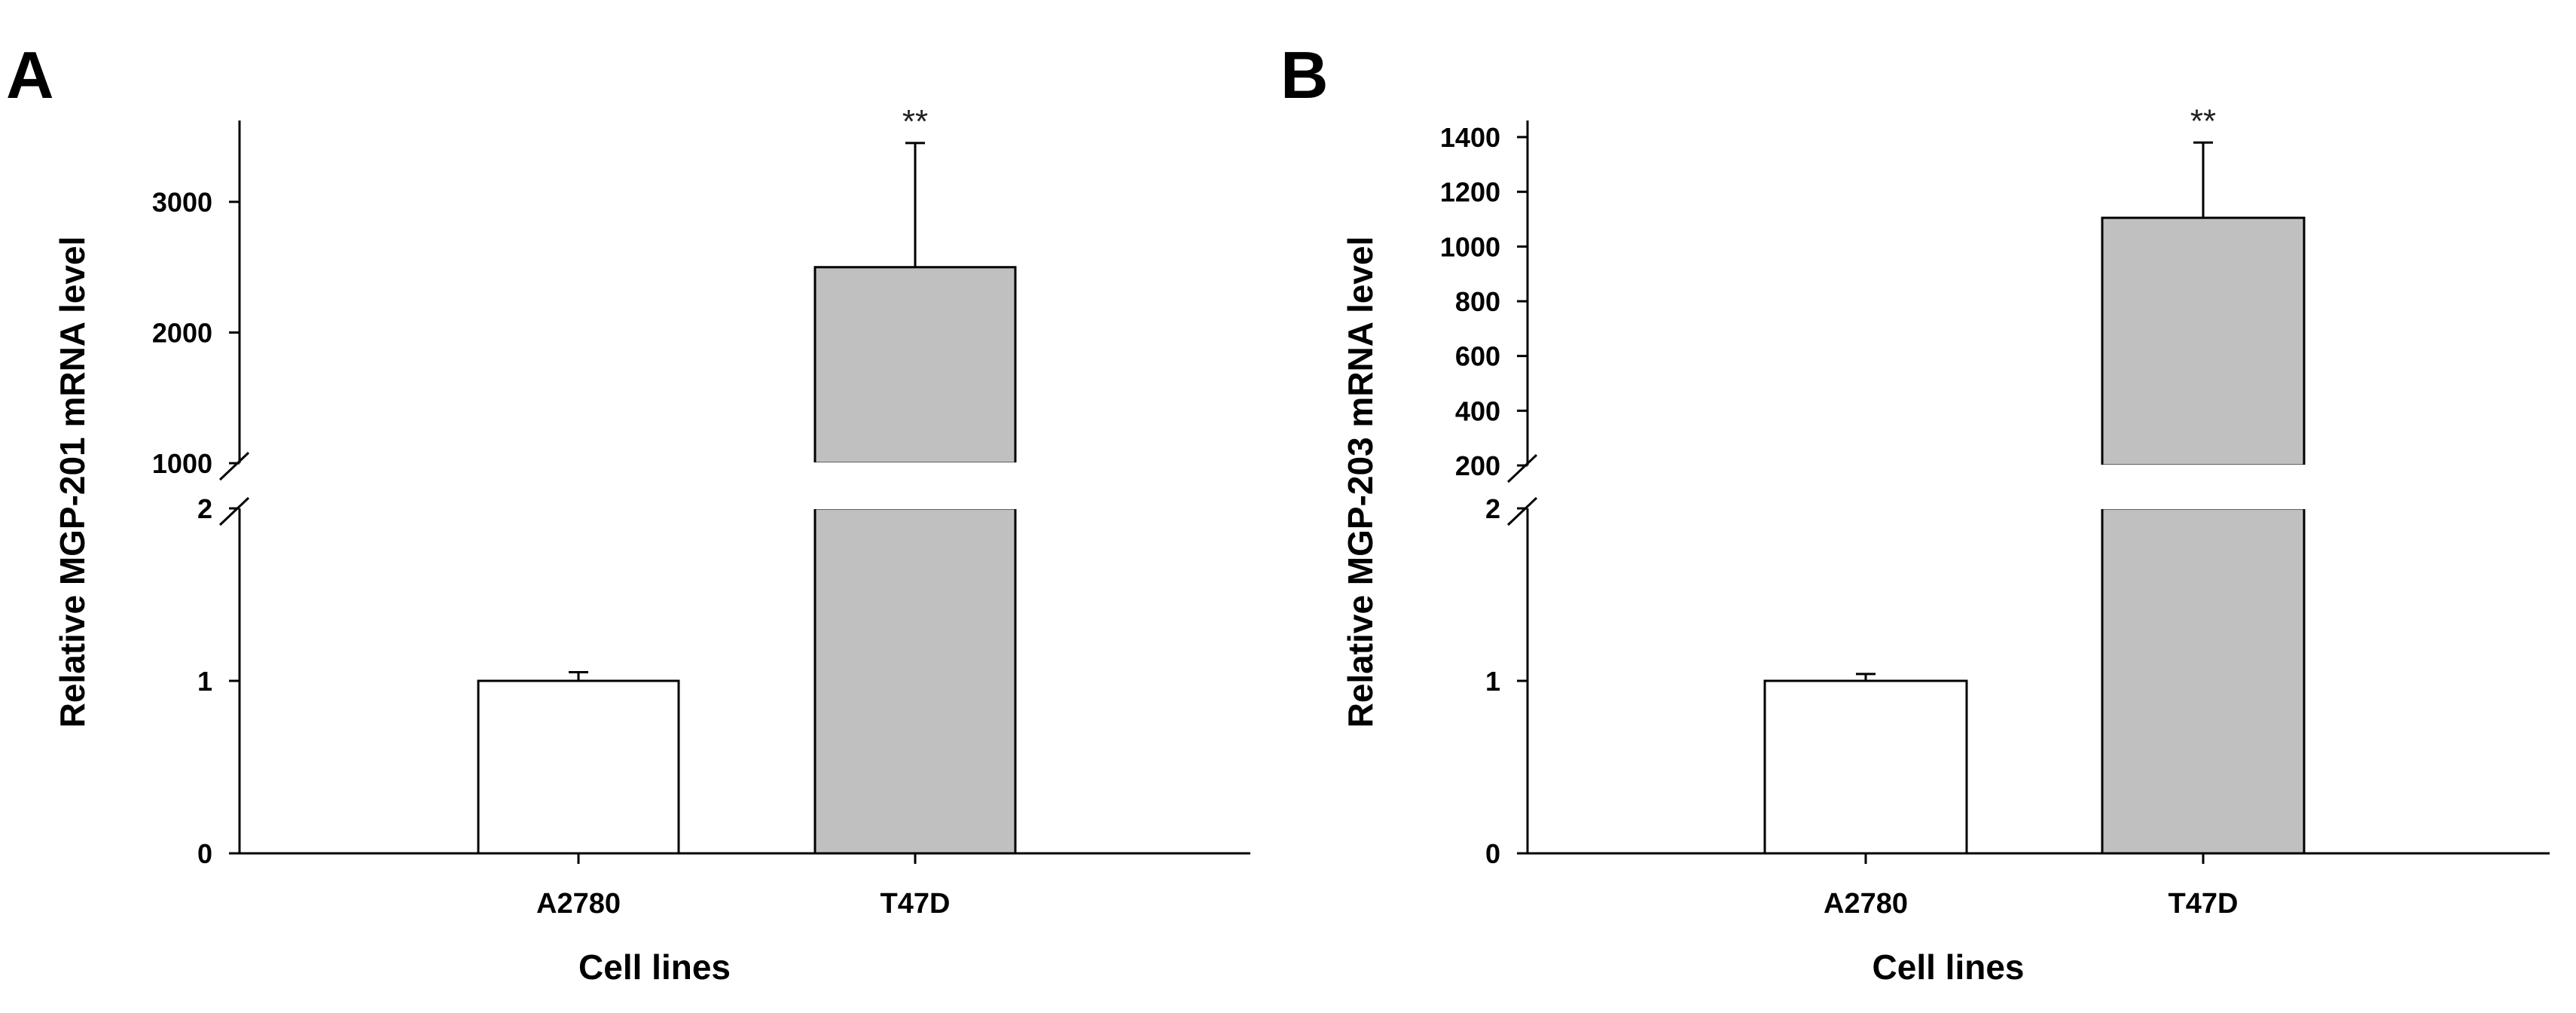 The width and height of the screenshot is (2576, 1013). I want to click on y-axis-title: Relative MGP-203 mRNA level, so click(1361, 482).